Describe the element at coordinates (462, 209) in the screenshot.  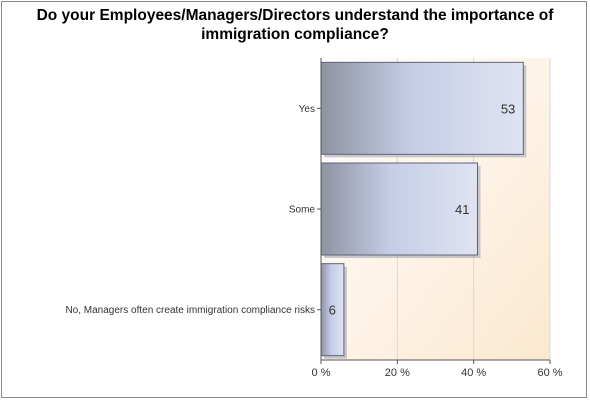
I see `value-label: 41` at that location.